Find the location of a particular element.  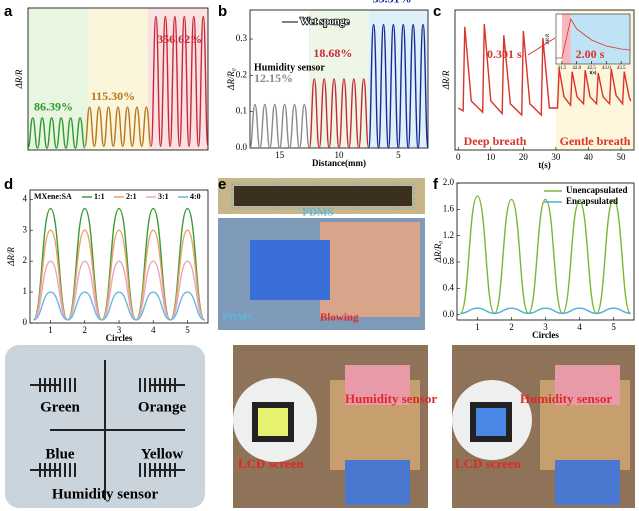

y-tick-label: 3 is located at coordinates (25, 229).